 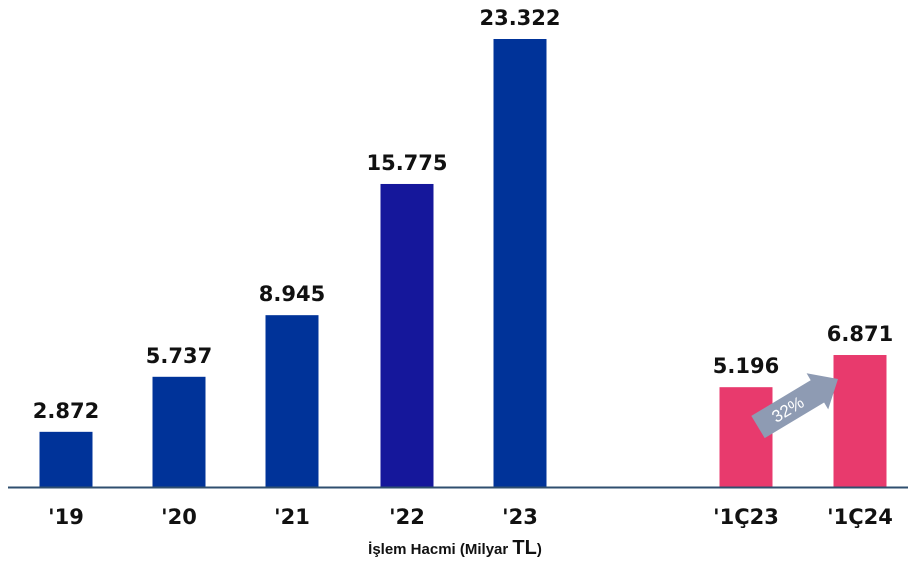 I want to click on value-label-4: 23.322, so click(x=519, y=18).